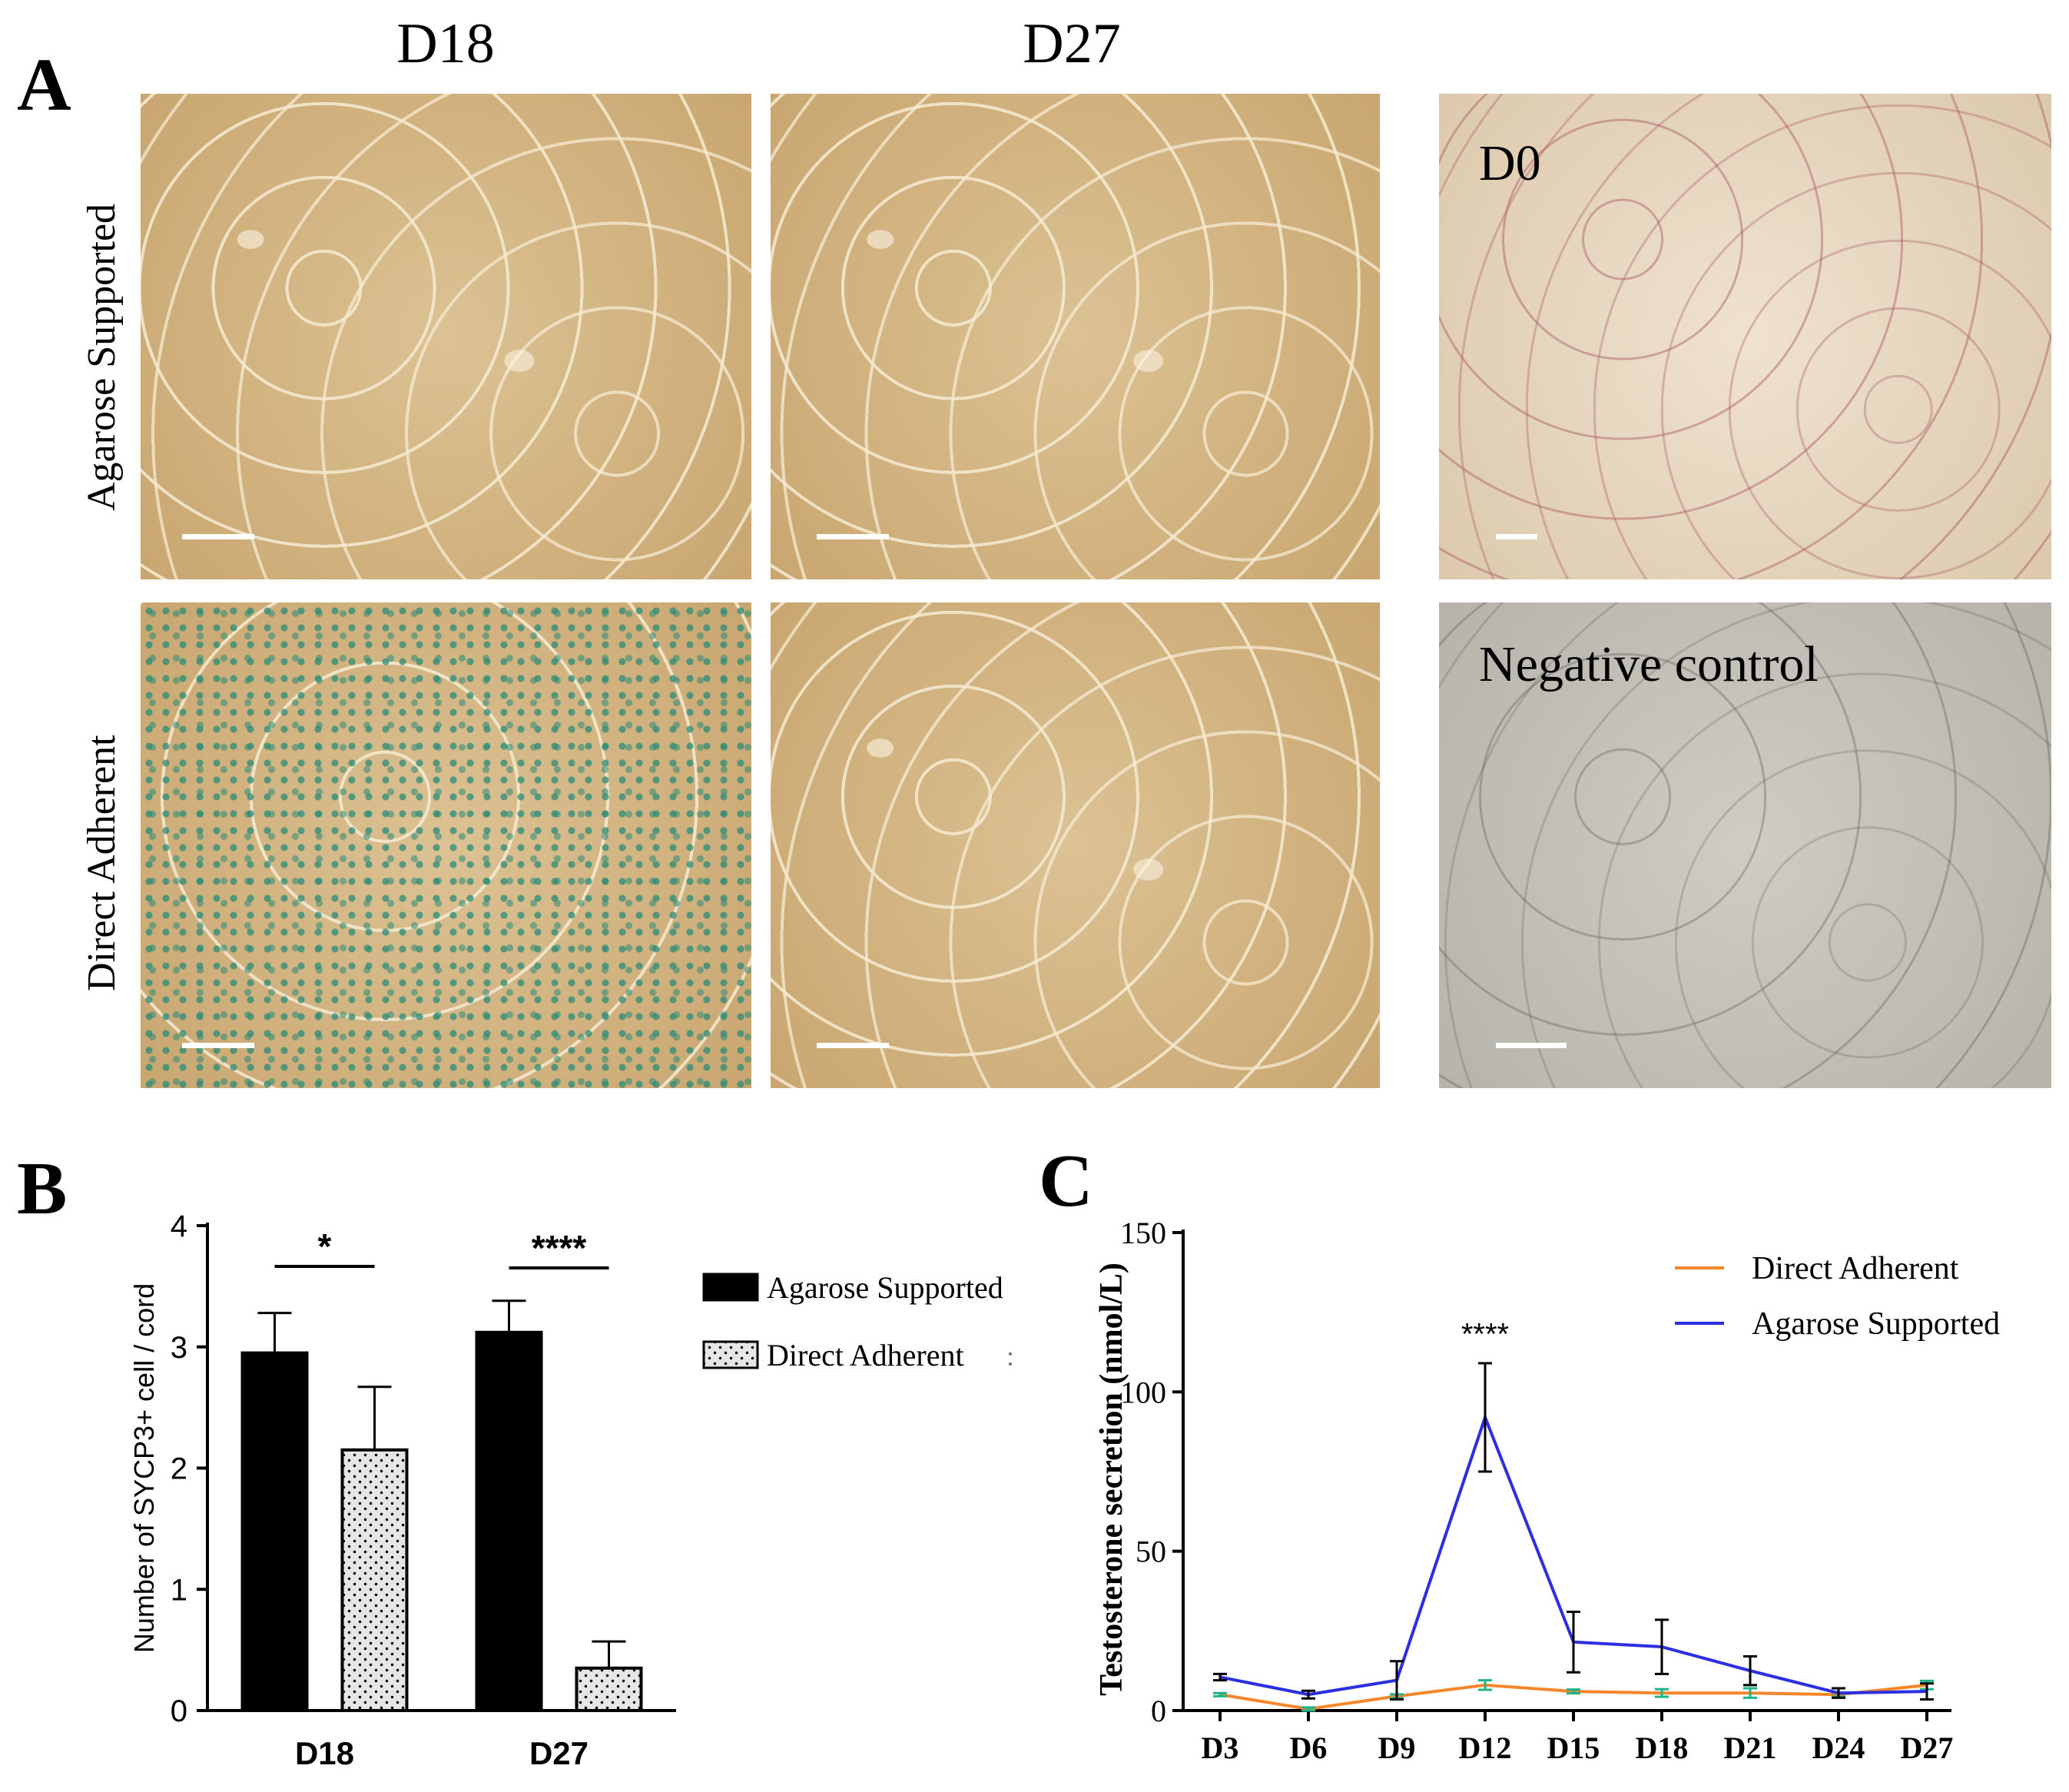 The height and width of the screenshot is (1792, 2069). I want to click on row-title-agarose-supported: Agarose Supported, so click(102, 357).